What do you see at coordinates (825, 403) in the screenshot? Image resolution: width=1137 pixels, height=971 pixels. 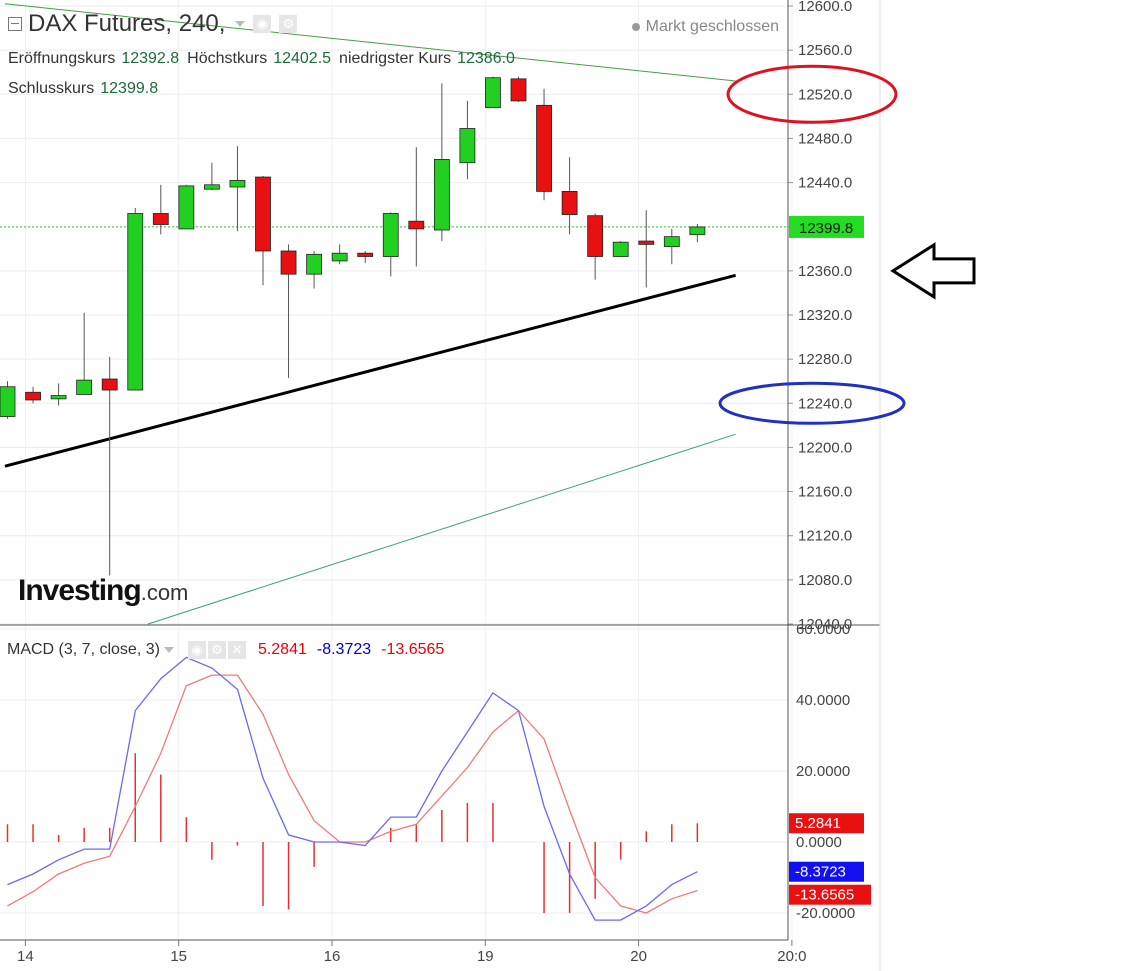 I see `price-tick-label: 12240.0` at bounding box center [825, 403].